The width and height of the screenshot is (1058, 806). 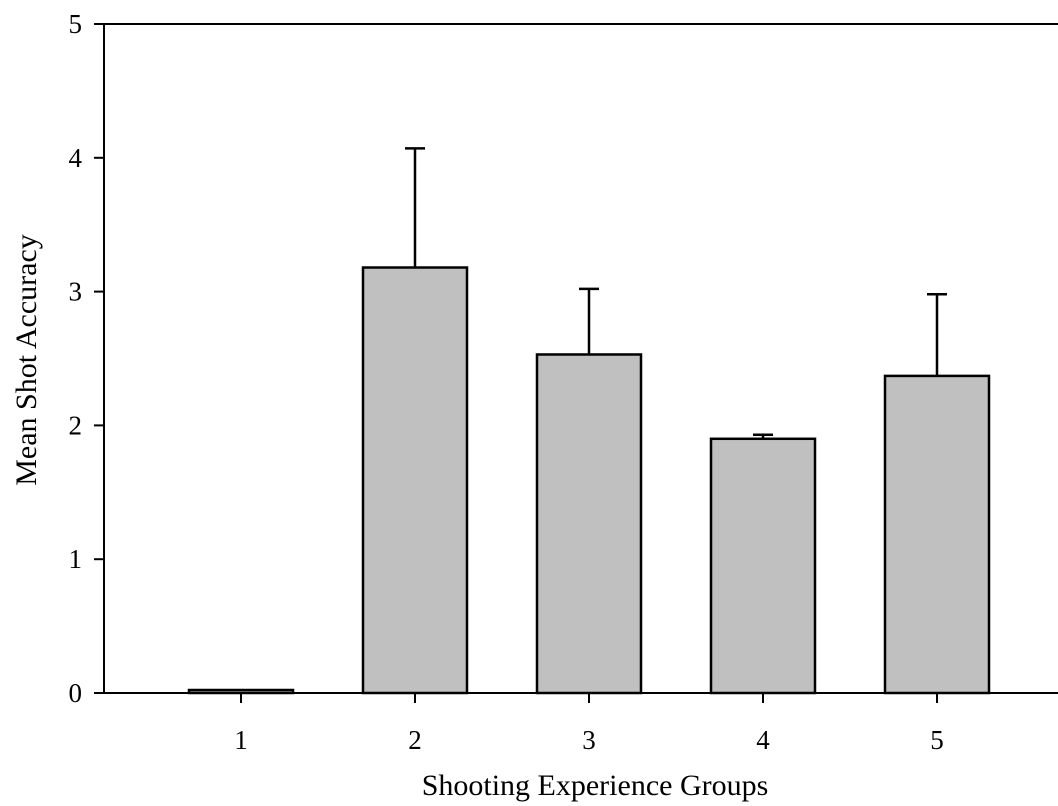 What do you see at coordinates (589, 740) in the screenshot?
I see `x-tick-label-3: 3` at bounding box center [589, 740].